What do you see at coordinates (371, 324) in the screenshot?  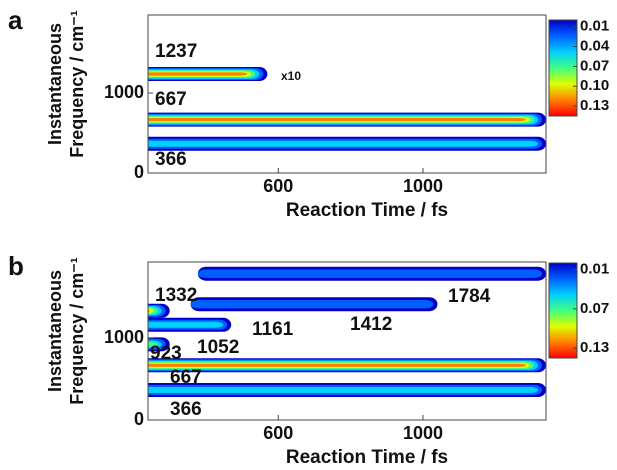 I see `annotation: 1412` at bounding box center [371, 324].